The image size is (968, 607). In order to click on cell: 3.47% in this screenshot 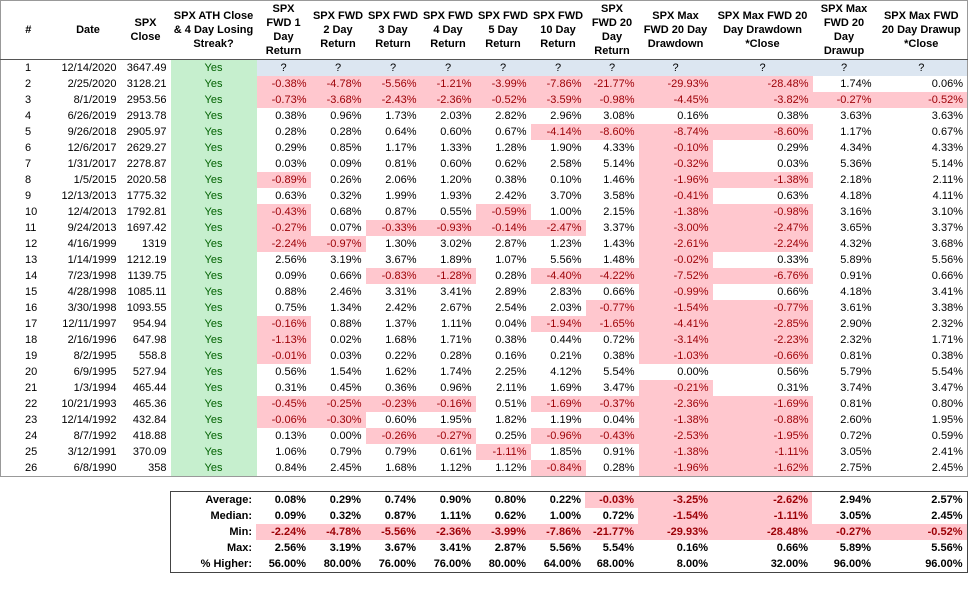, I will do `click(619, 388)`.